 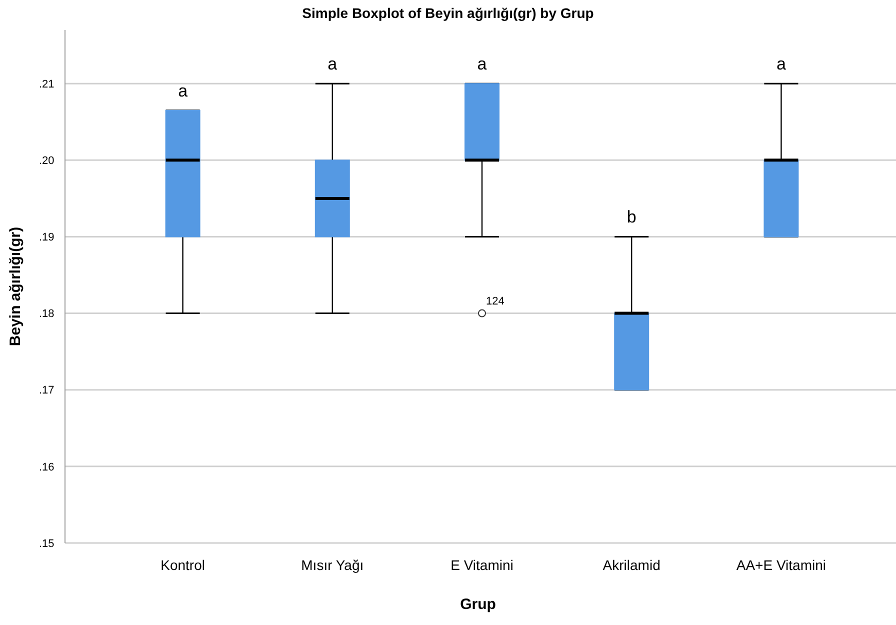 What do you see at coordinates (495, 301) in the screenshot?
I see `annotation: 124` at bounding box center [495, 301].